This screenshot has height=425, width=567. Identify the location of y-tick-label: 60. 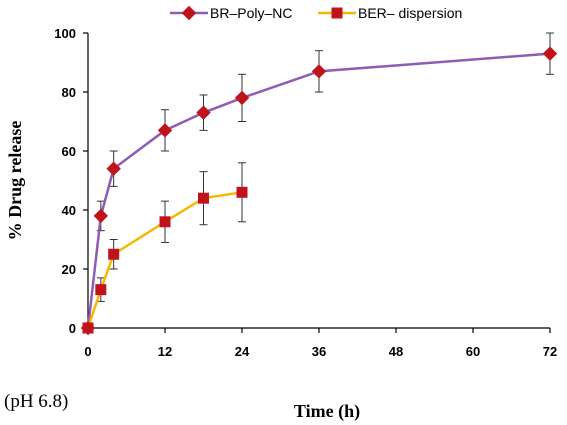
(69, 151).